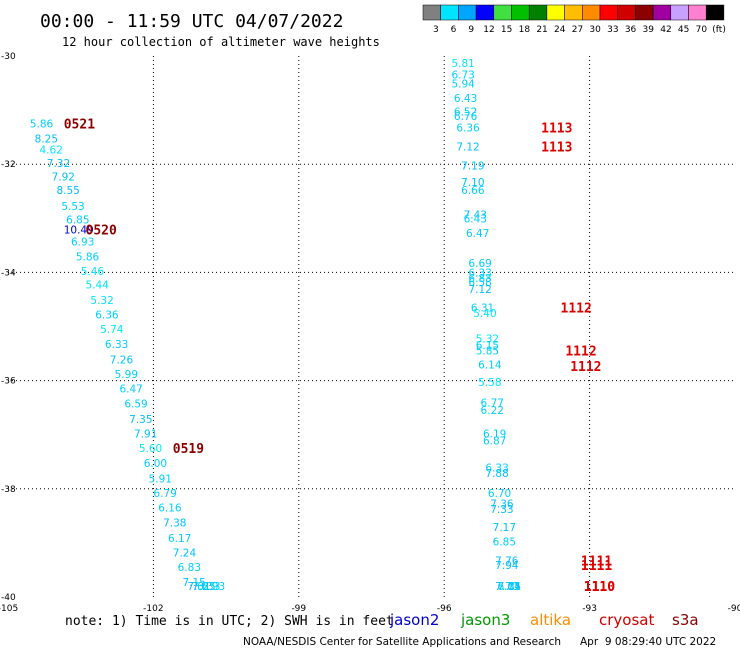 The image size is (740, 650). Describe the element at coordinates (626, 620) in the screenshot. I see `legend-cryosat: cryosat` at that location.